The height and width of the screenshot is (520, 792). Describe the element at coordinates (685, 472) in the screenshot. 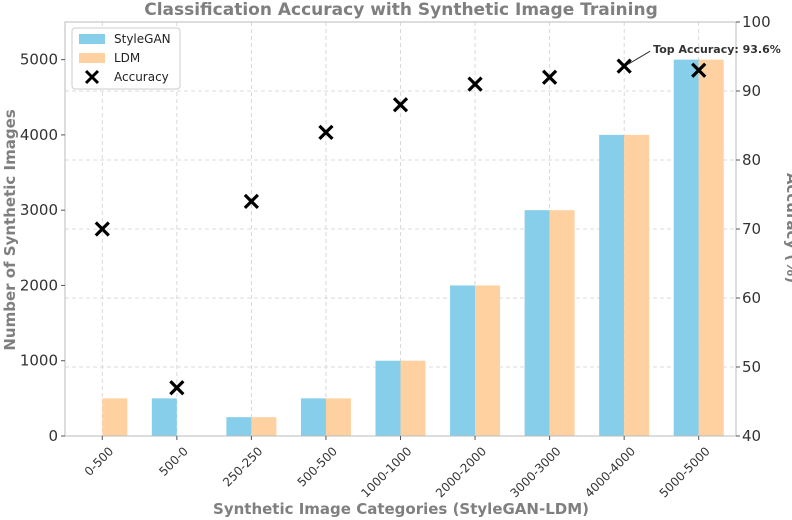

I see `x-tick-label: 5000-5000` at that location.